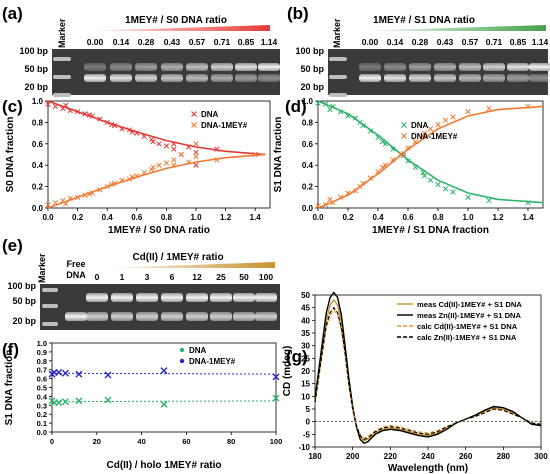 This screenshot has width=550, height=474. What do you see at coordinates (172, 42) in the screenshot?
I see `panel-a-ratio: 0.43` at bounding box center [172, 42].